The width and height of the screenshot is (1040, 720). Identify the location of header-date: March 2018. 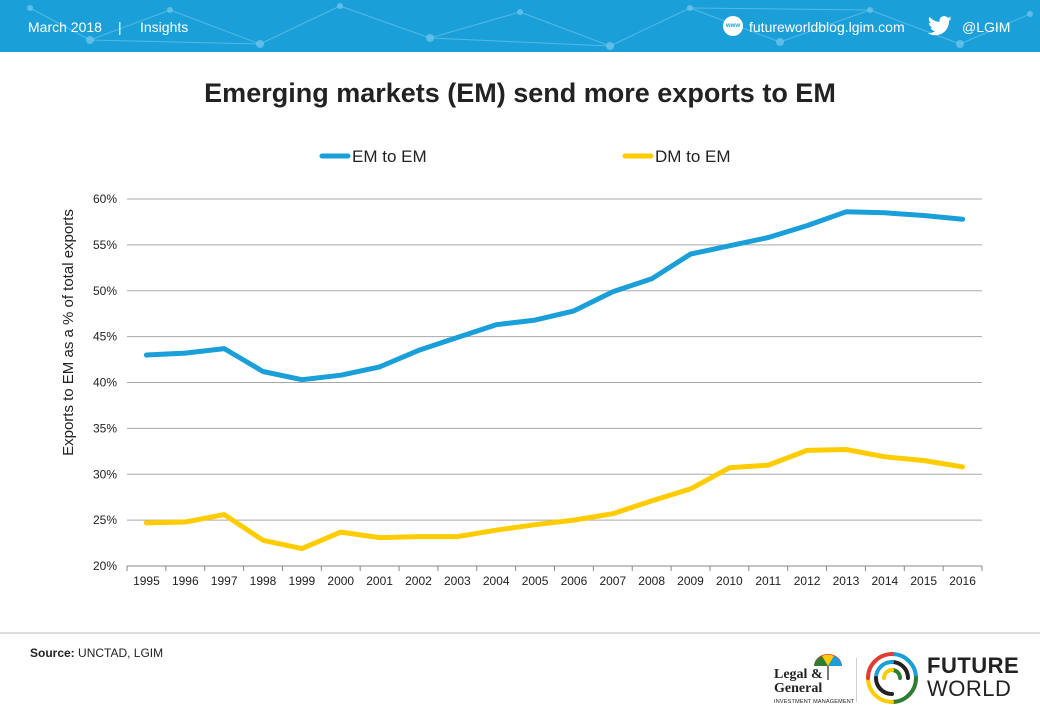
(65, 27).